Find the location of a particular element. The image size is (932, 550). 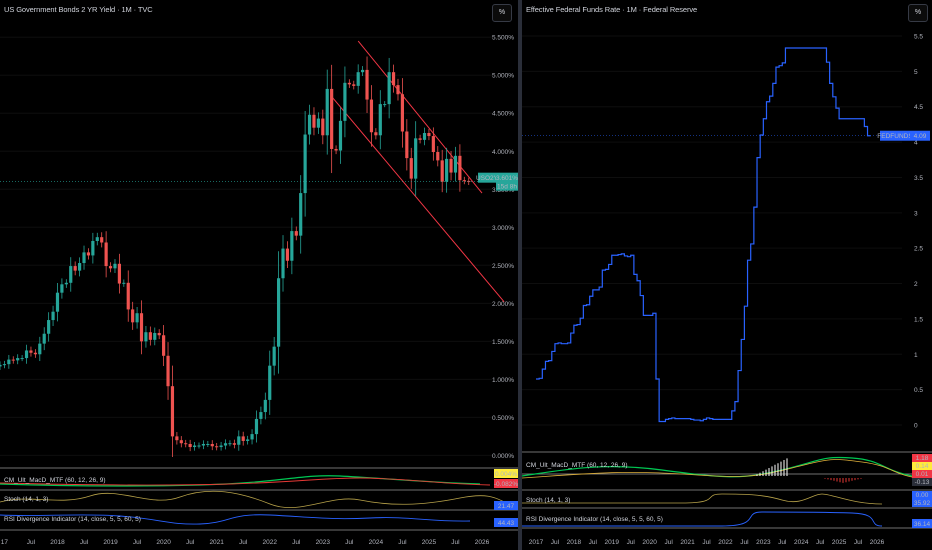

y-tick-label: 0.000% is located at coordinates (503, 456).